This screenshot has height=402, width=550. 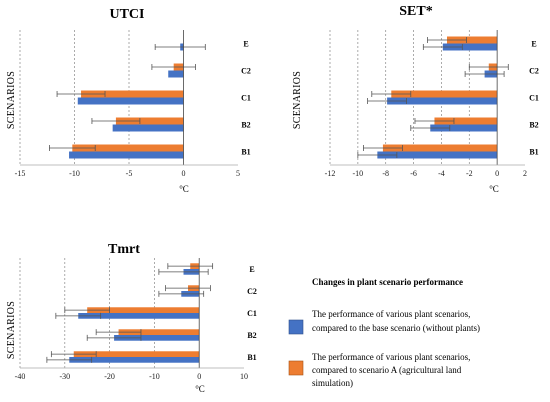 I want to click on set-tick-label: -10, so click(x=358, y=173).